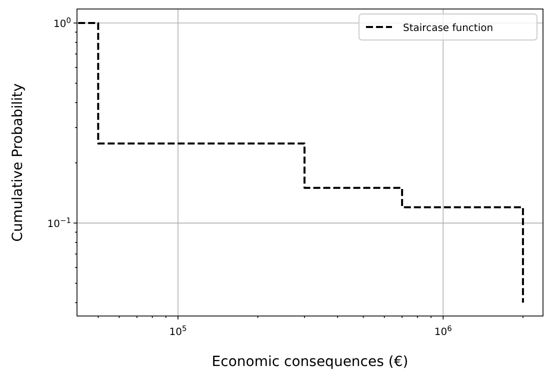 The image size is (552, 380). Describe the element at coordinates (18, 162) in the screenshot. I see `y-axis-title: Cumulative Probability` at that location.